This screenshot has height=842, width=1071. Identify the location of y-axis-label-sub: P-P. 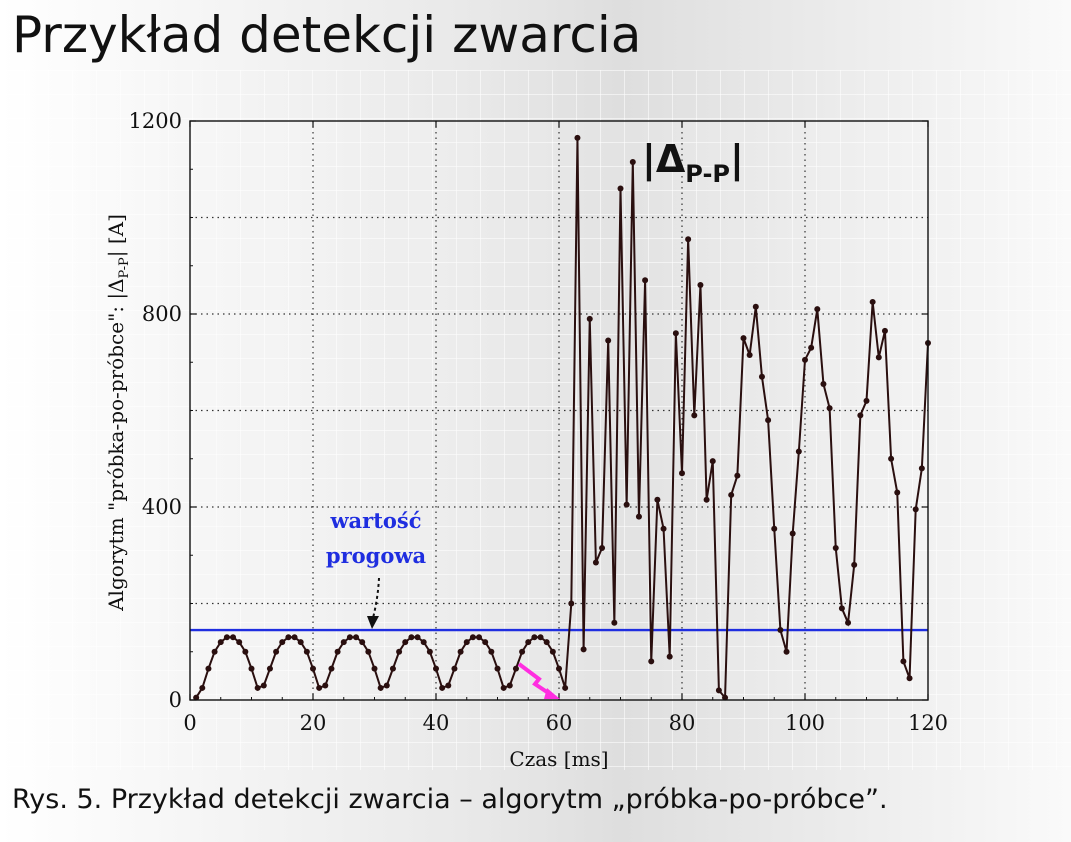
(124, 267).